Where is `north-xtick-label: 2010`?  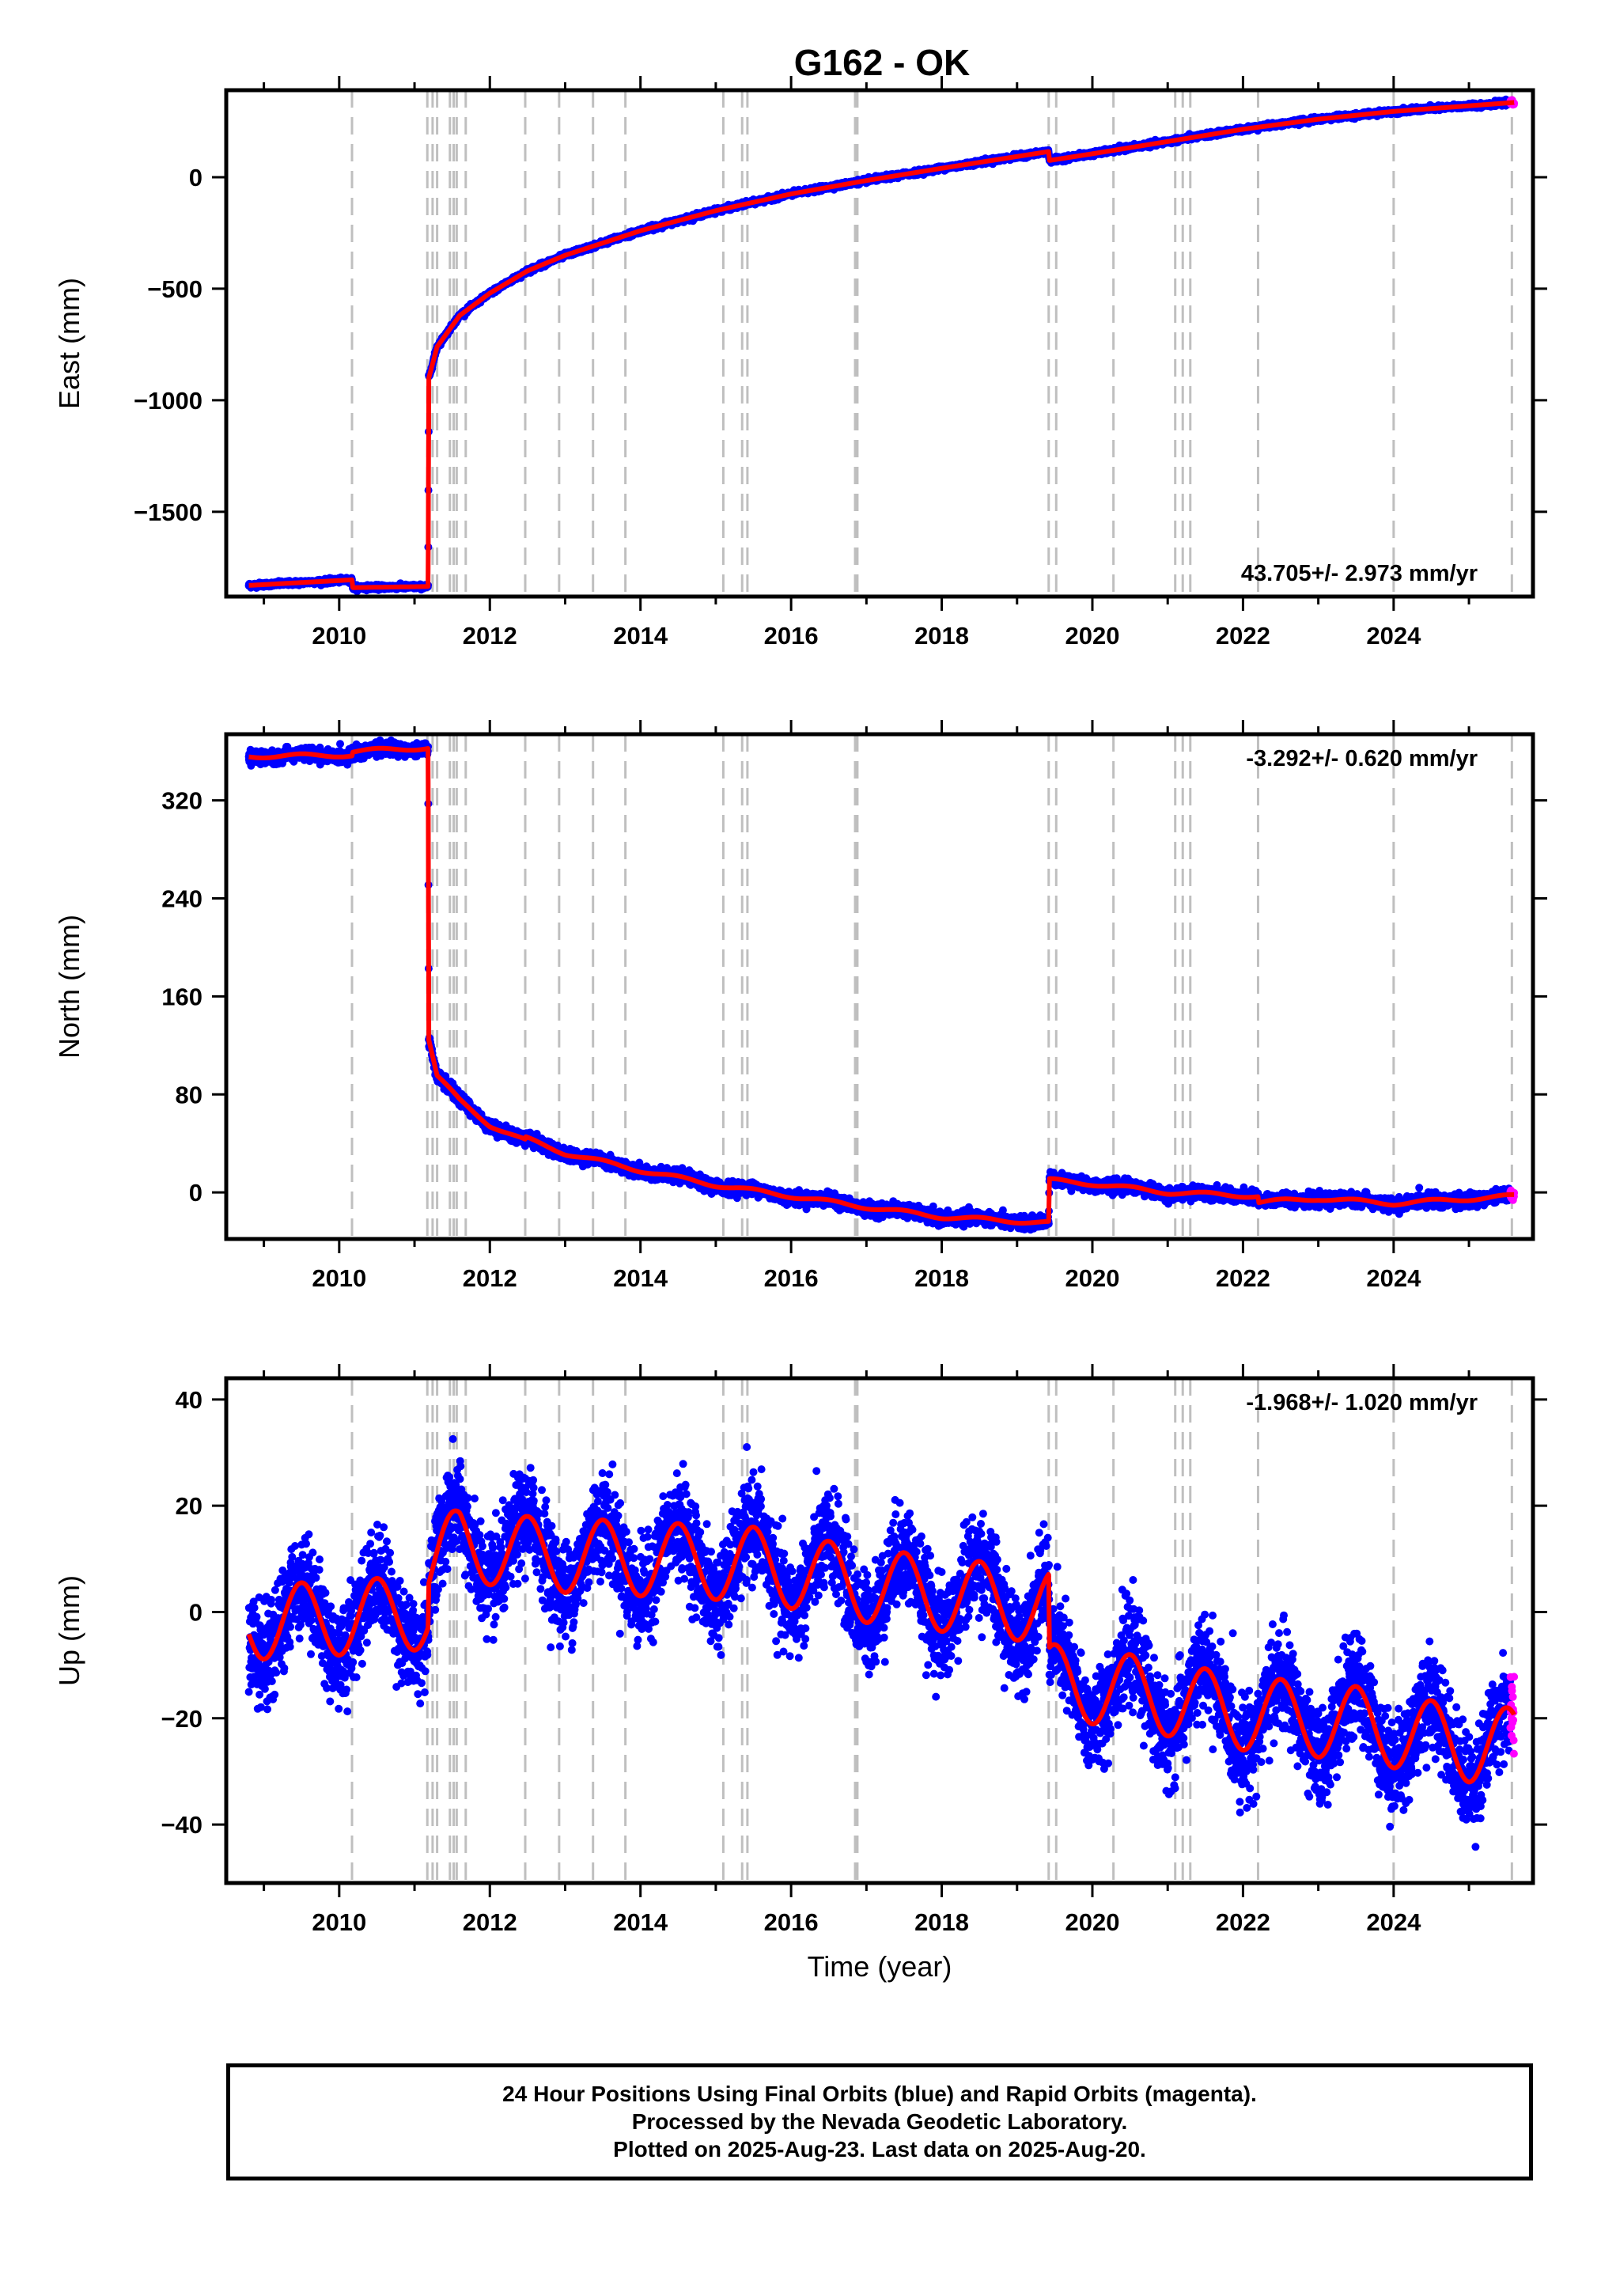
north-xtick-label: 2010 is located at coordinates (339, 1278).